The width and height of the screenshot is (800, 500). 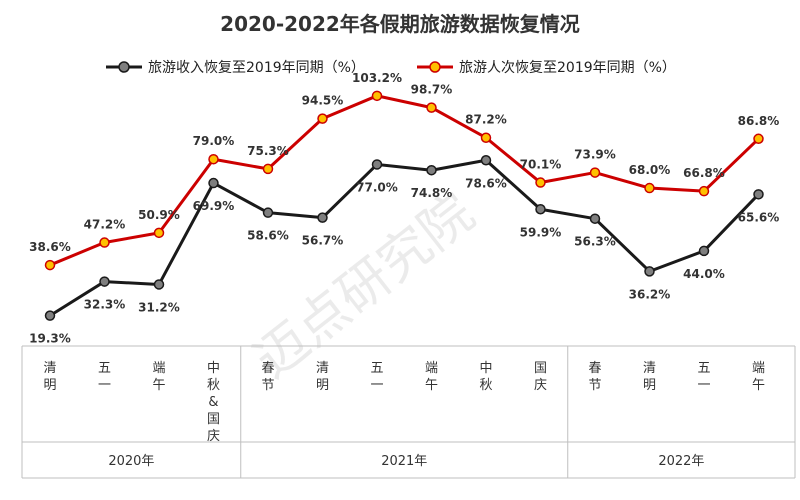 What do you see at coordinates (323, 241) in the screenshot?
I see `data-label-revenue: 56.7%` at bounding box center [323, 241].